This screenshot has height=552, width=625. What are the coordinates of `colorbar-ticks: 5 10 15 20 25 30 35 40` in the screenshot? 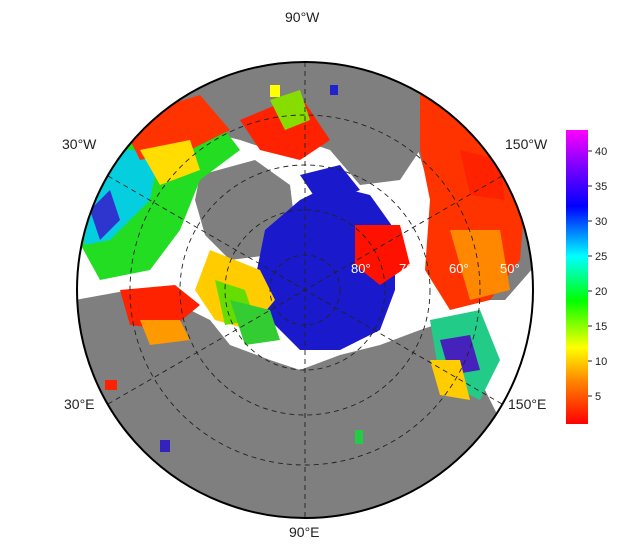 It's located at (597, 274).